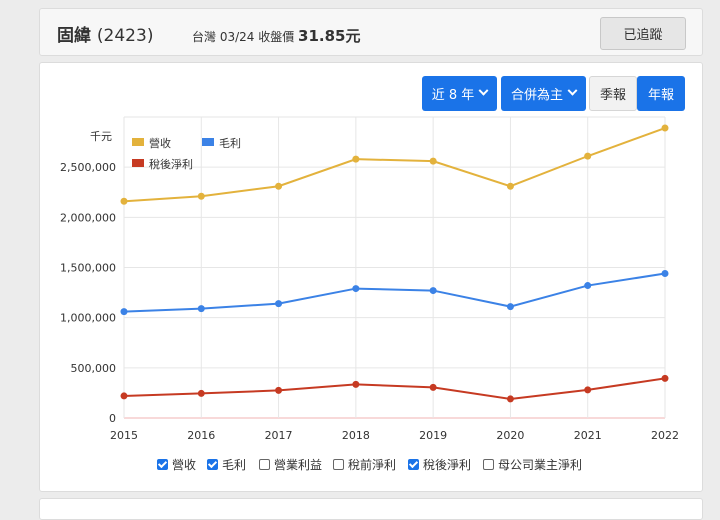 Image resolution: width=720 pixels, height=520 pixels. Describe the element at coordinates (643, 33) in the screenshot. I see `track-button: 已追蹤` at that location.